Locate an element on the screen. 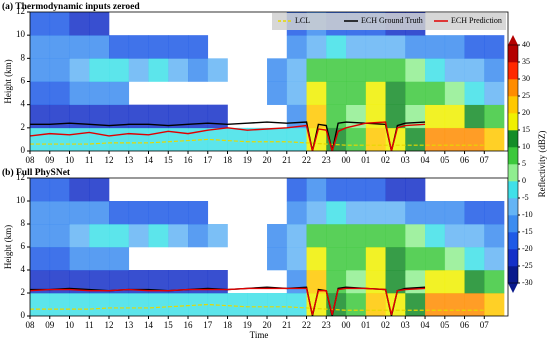 The height and width of the screenshot is (341, 550). x-tick-label: 03 is located at coordinates (406, 325).